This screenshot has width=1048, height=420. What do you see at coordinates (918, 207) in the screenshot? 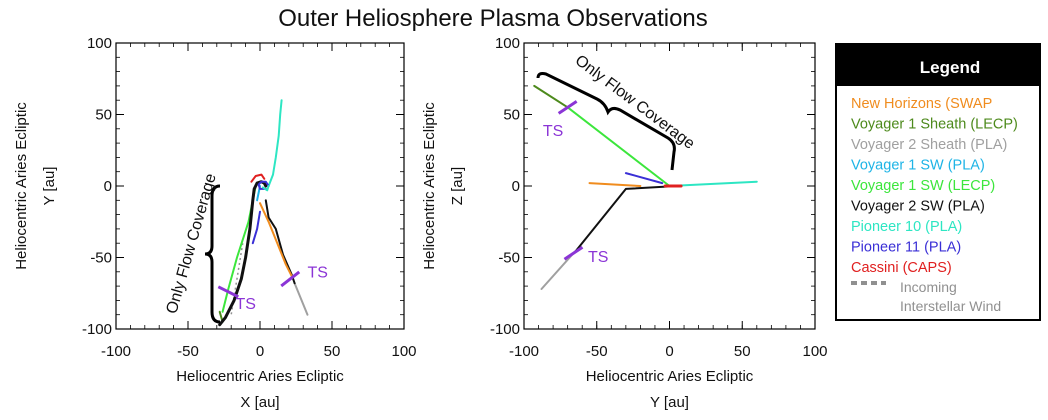
I see `legend-entry: Voyager 2 SW (PLA)` at bounding box center [918, 207].